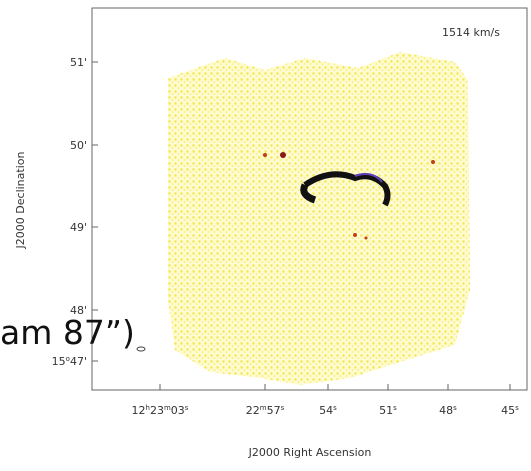  I want to click on x-tick-label: 51s, so click(388, 410).